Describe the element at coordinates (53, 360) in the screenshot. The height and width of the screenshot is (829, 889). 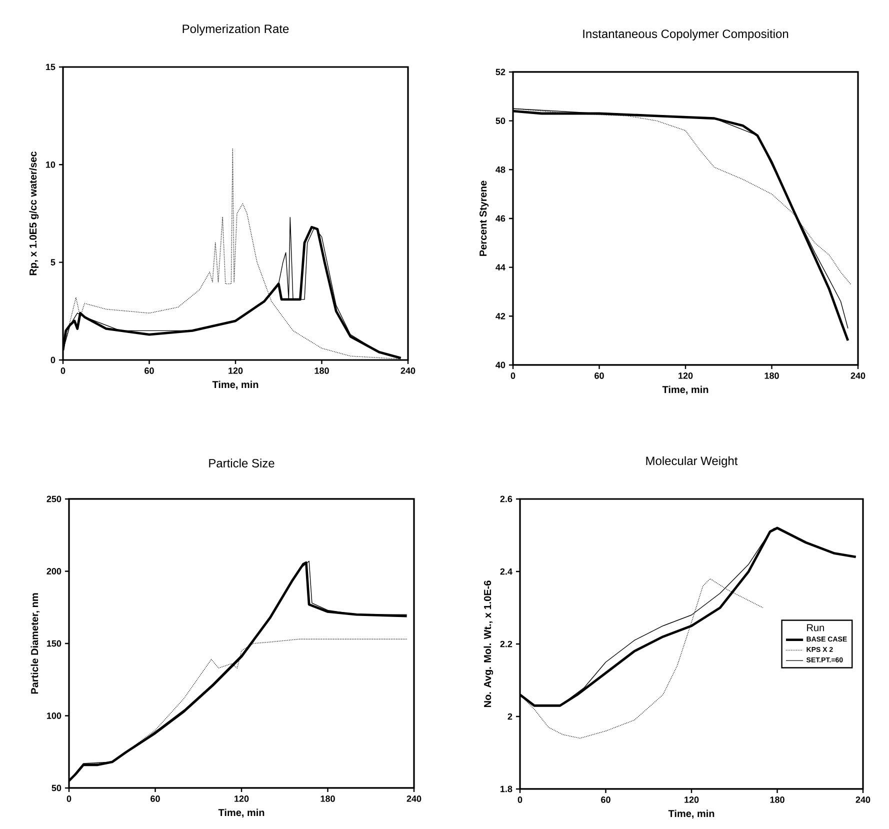
I see `y-tick-label: 0` at that location.